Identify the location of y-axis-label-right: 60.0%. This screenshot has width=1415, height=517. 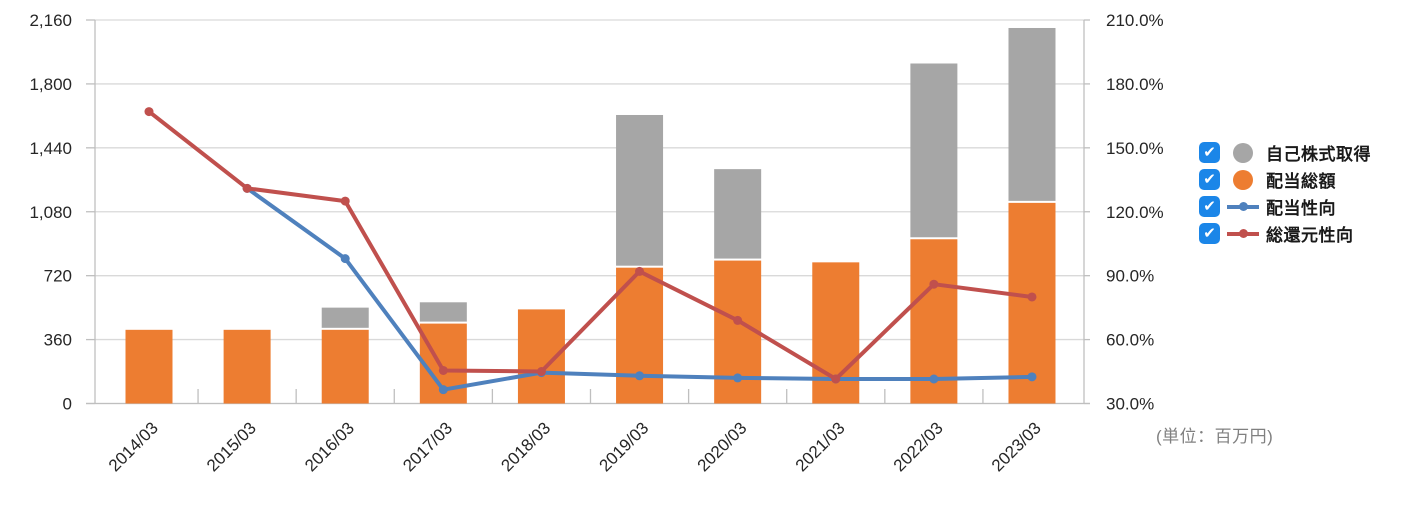
(1130, 340).